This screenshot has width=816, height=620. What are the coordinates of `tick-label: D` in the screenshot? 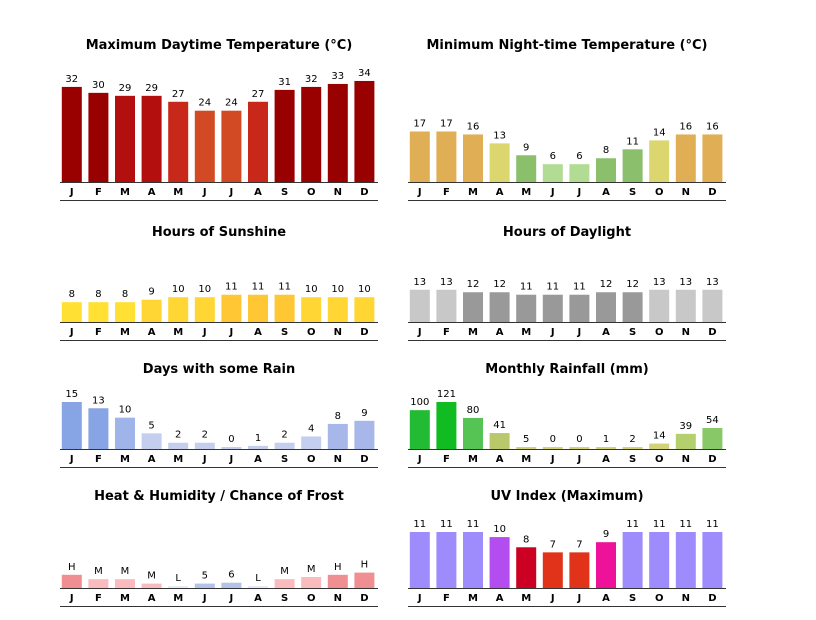 It's located at (364, 332).